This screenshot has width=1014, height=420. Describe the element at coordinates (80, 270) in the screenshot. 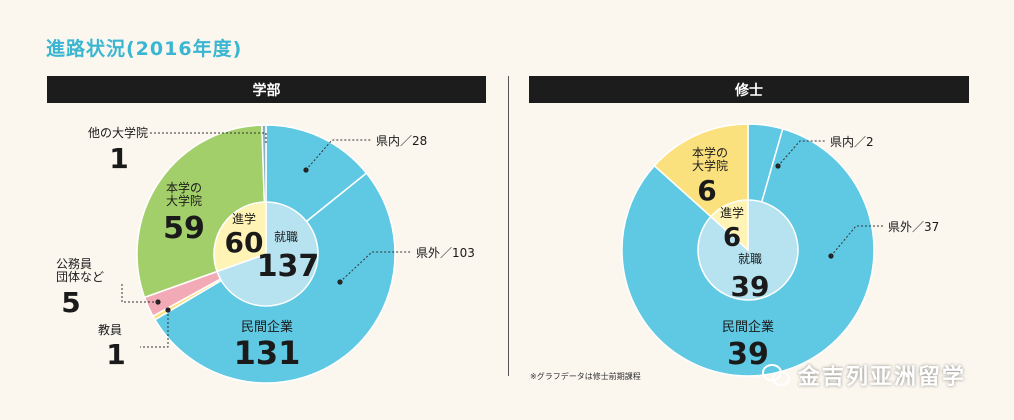

I see `label-public: 公務員団体など` at that location.